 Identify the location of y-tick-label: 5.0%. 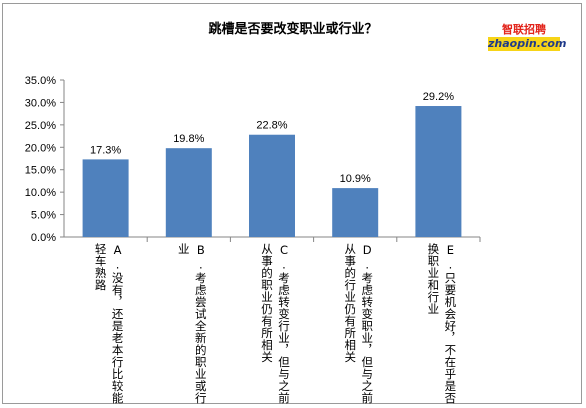
(43, 216).